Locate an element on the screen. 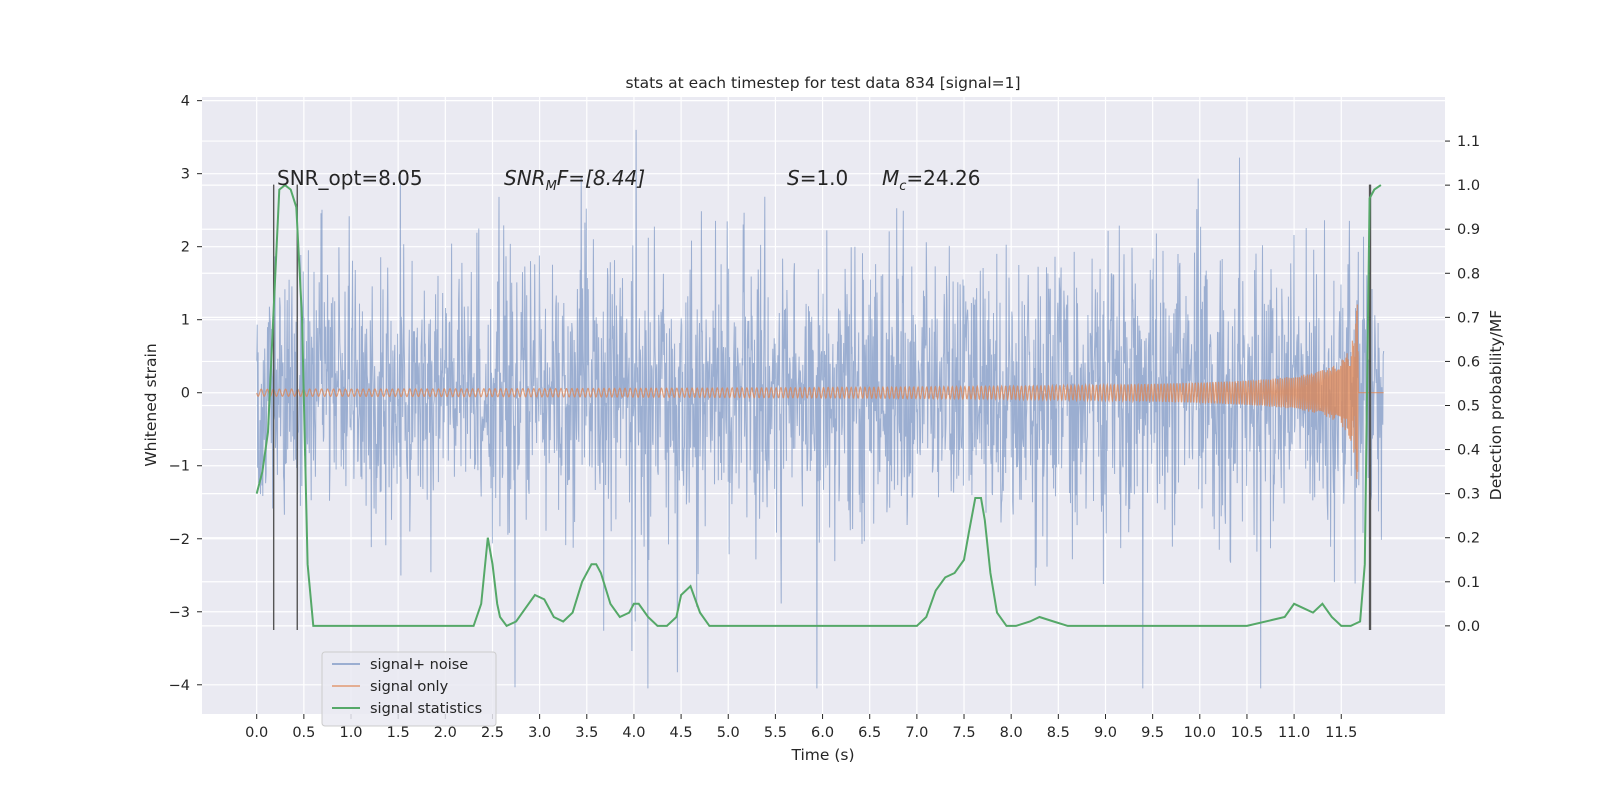 The image size is (1600, 800). y-right-tick-label: 0.0 is located at coordinates (1468, 627).